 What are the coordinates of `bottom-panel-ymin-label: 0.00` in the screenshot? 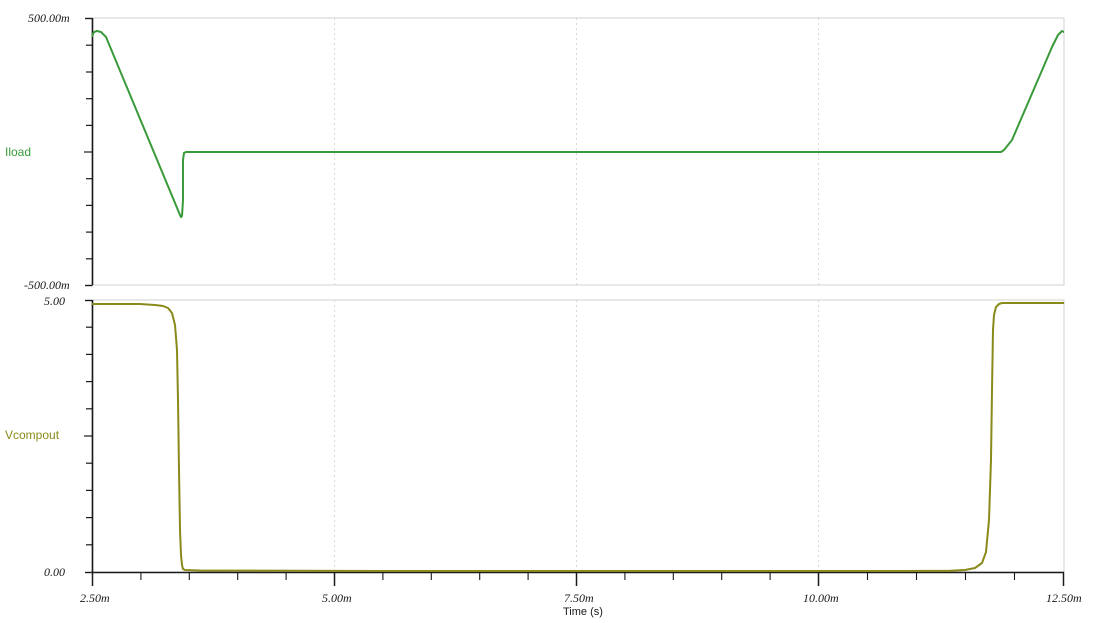 It's located at (54, 572).